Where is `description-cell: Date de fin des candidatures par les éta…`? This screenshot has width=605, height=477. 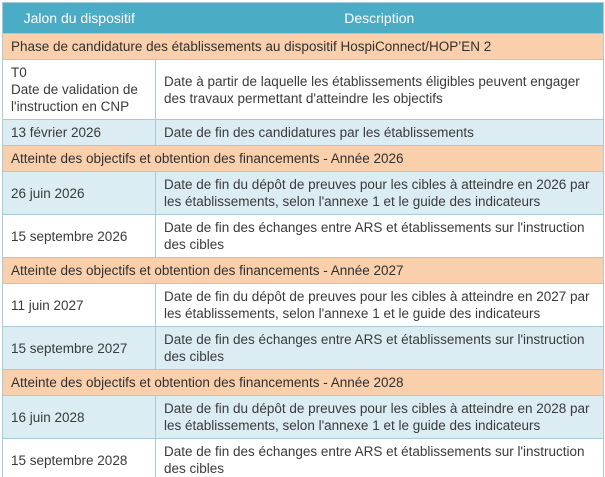 description-cell: Date de fin des candidatures par les éta… is located at coordinates (379, 132).